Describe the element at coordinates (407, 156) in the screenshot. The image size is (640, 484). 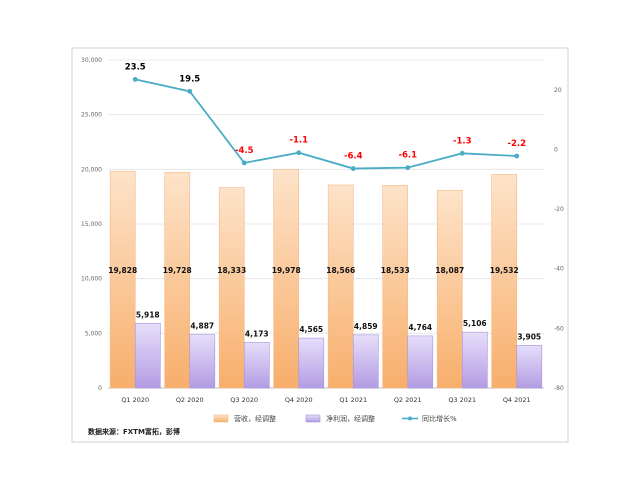
I see `growth-point-label: -6.1` at that location.